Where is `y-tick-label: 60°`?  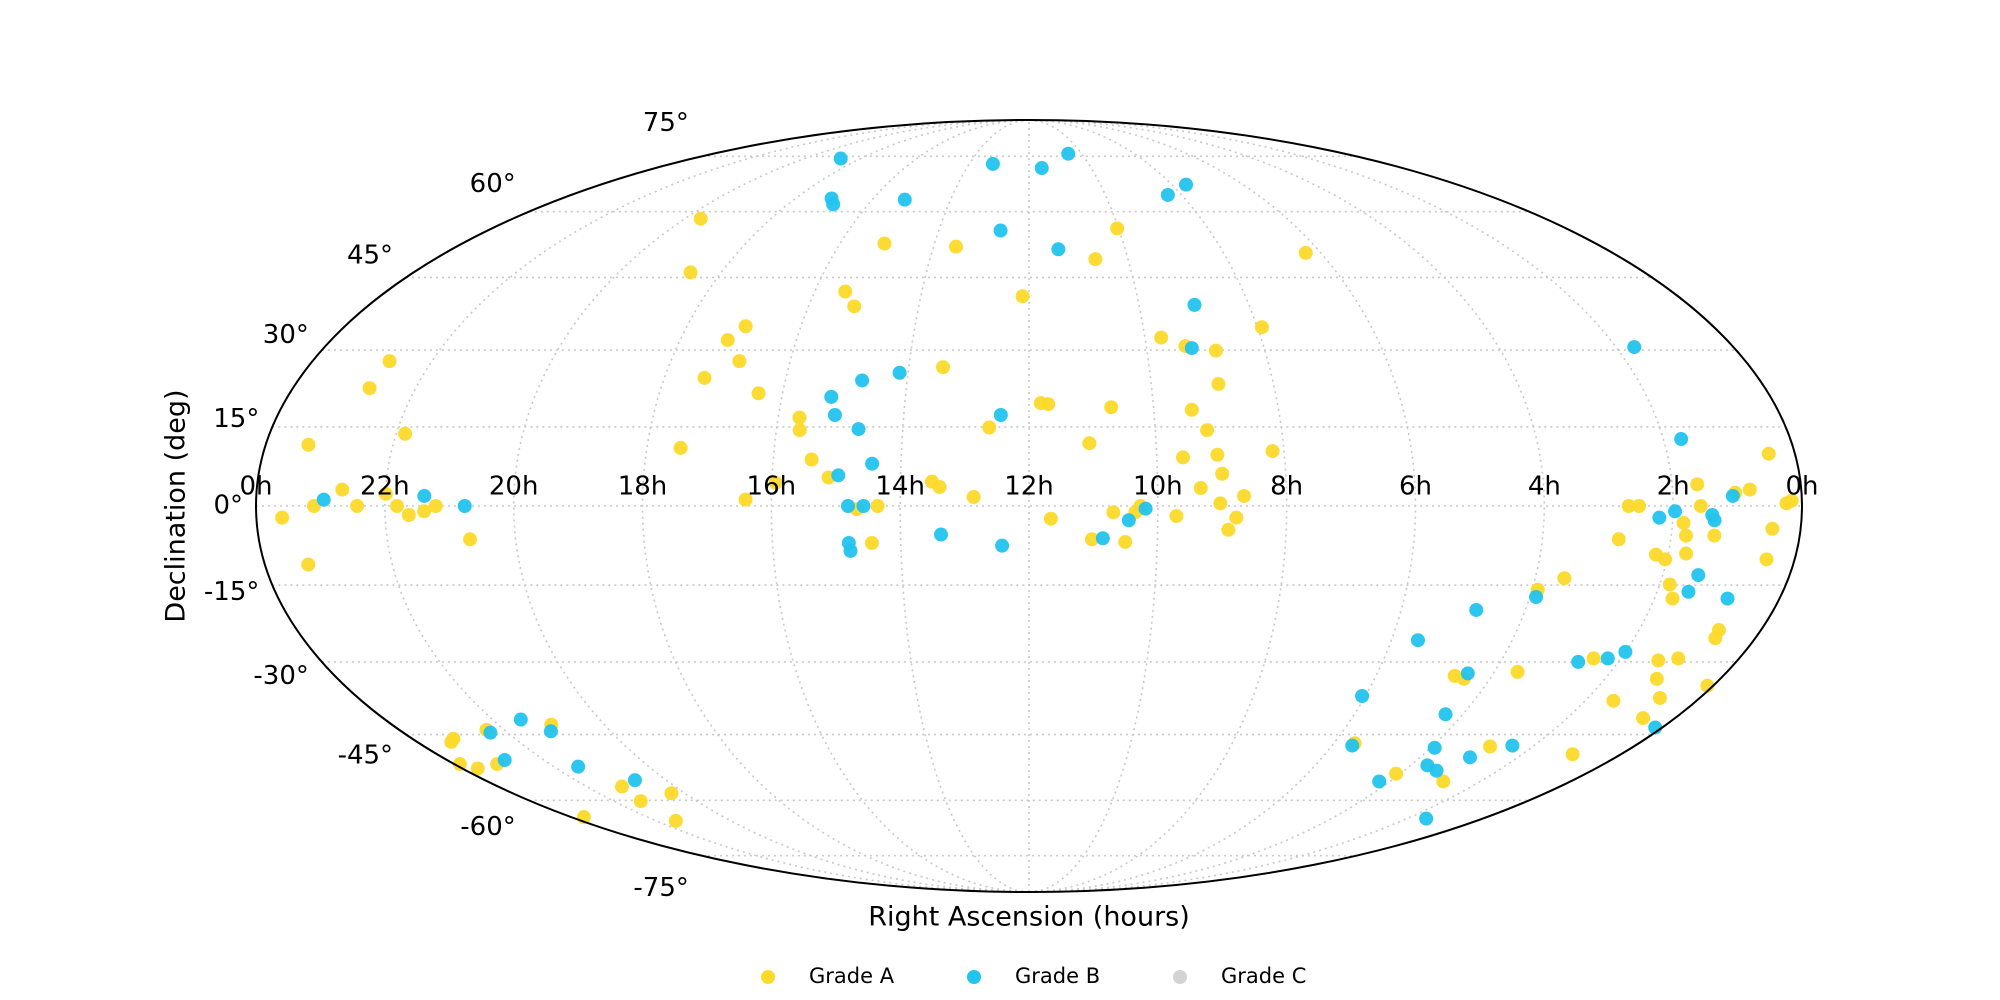 y-tick-label: 60° is located at coordinates (493, 184).